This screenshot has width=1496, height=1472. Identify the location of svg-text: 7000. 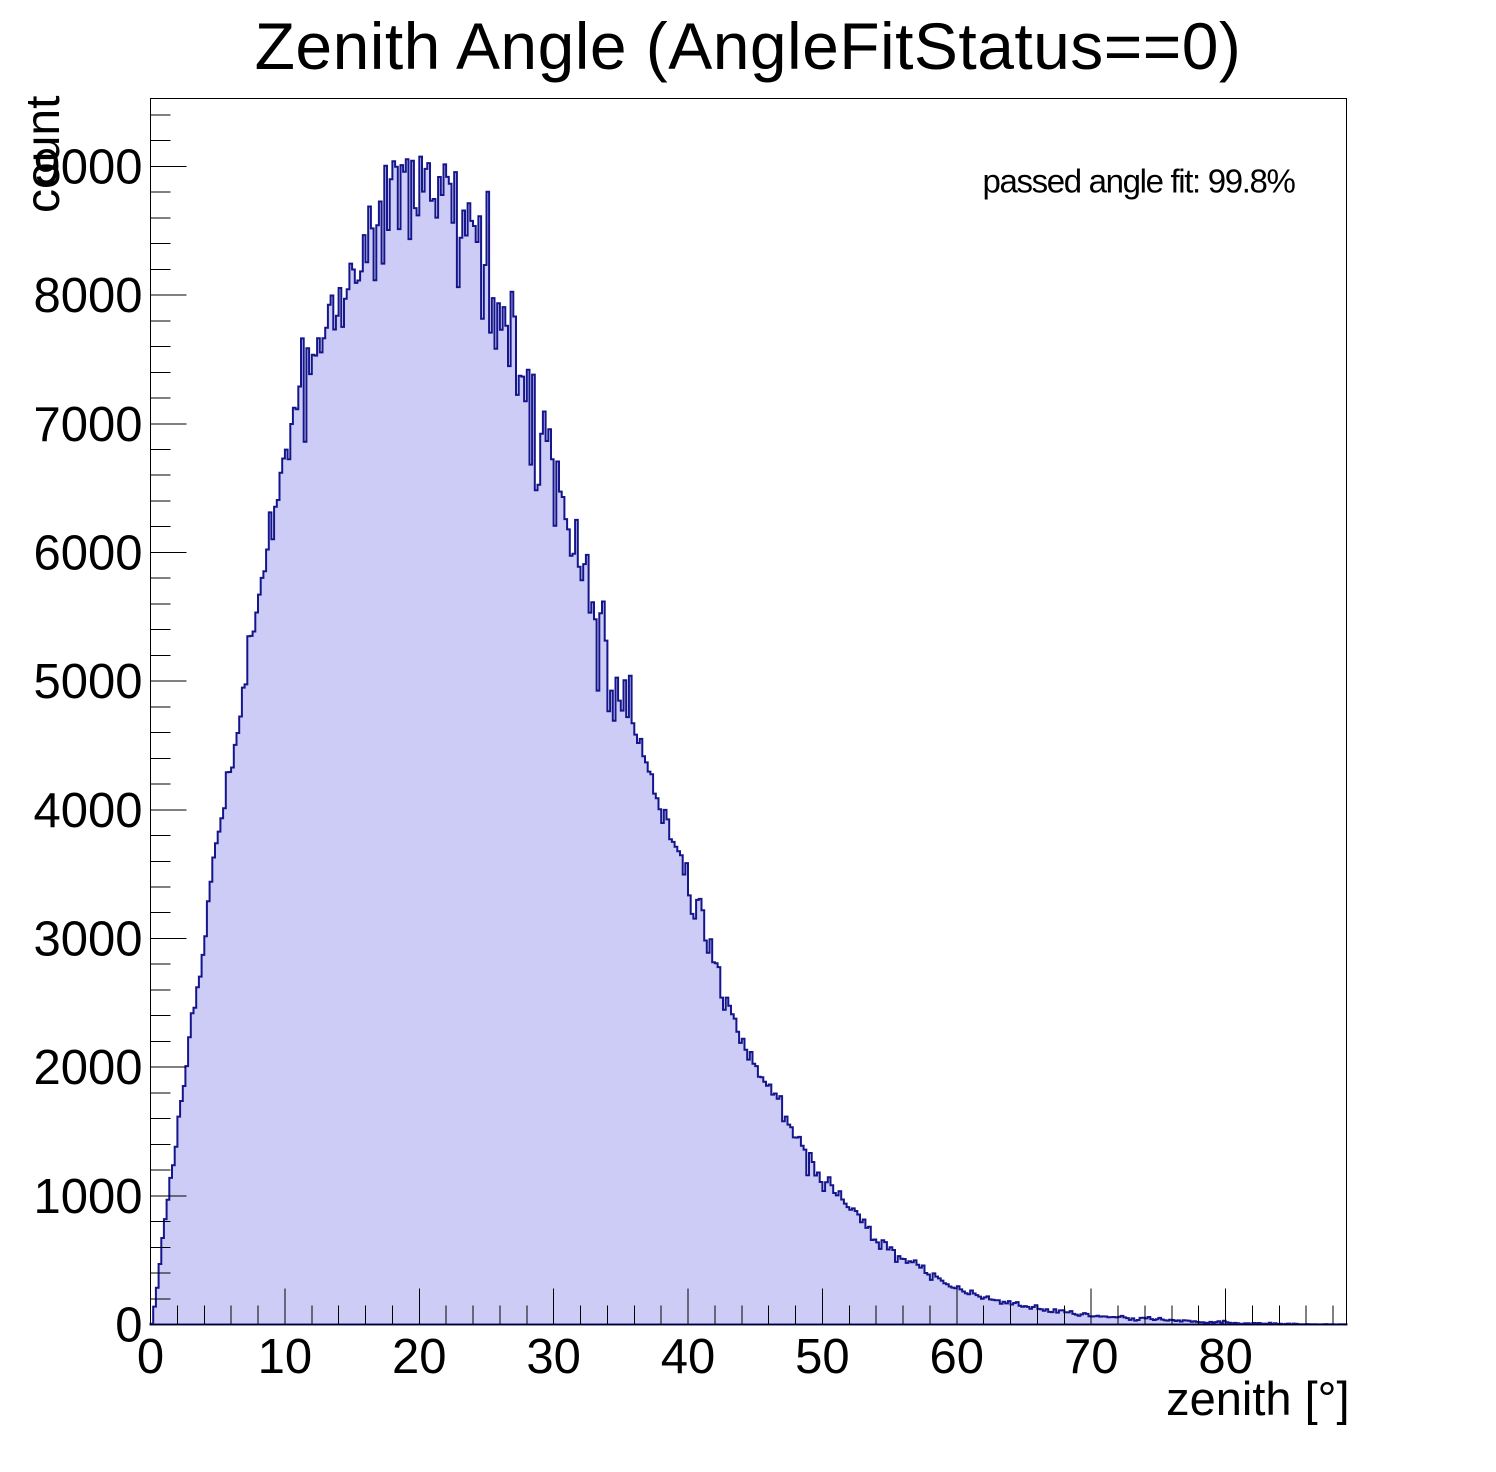
(87, 425).